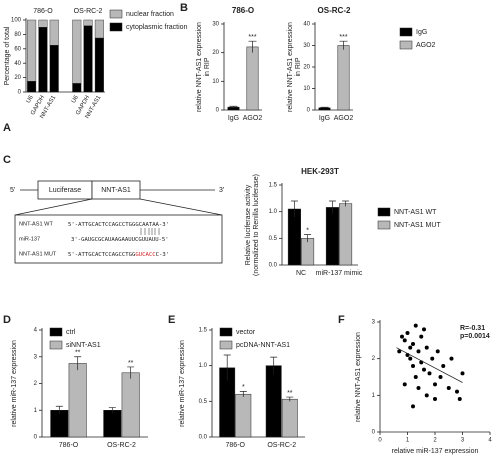  I want to click on sequence-part: 5'-ATTGCACTCCAGCCTGG, so click(102, 255).